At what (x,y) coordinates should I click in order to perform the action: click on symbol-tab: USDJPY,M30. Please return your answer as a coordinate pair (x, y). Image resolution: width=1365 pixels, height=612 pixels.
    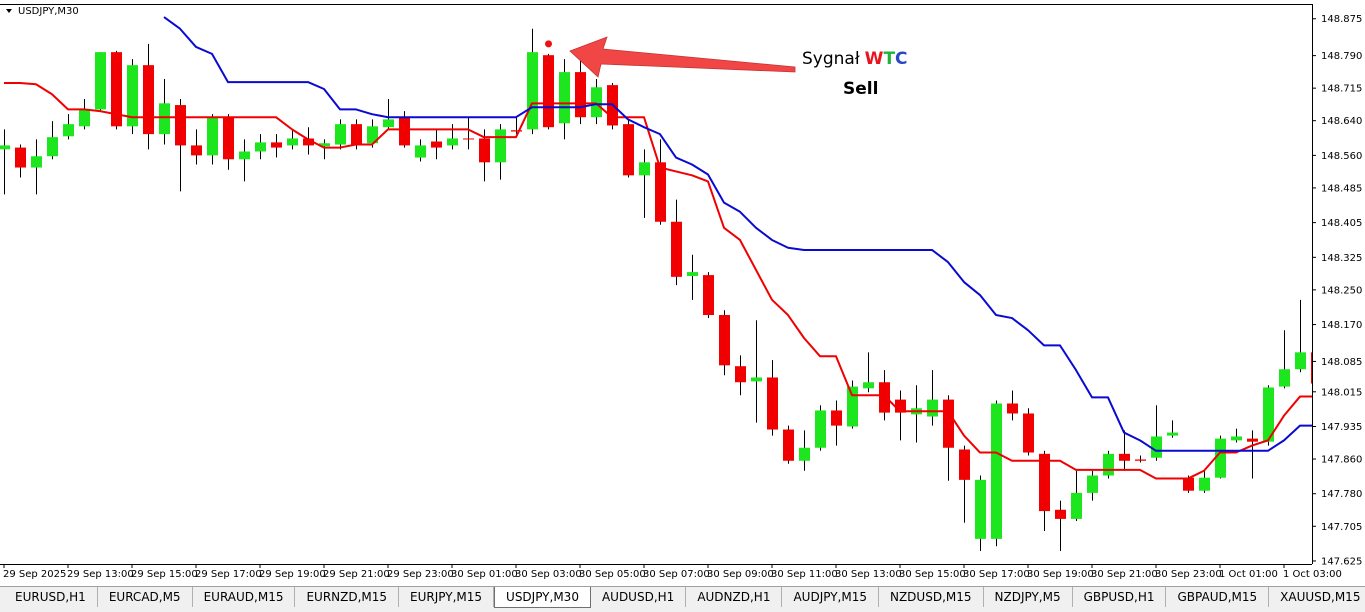
    Looking at the image, I should click on (542, 597).